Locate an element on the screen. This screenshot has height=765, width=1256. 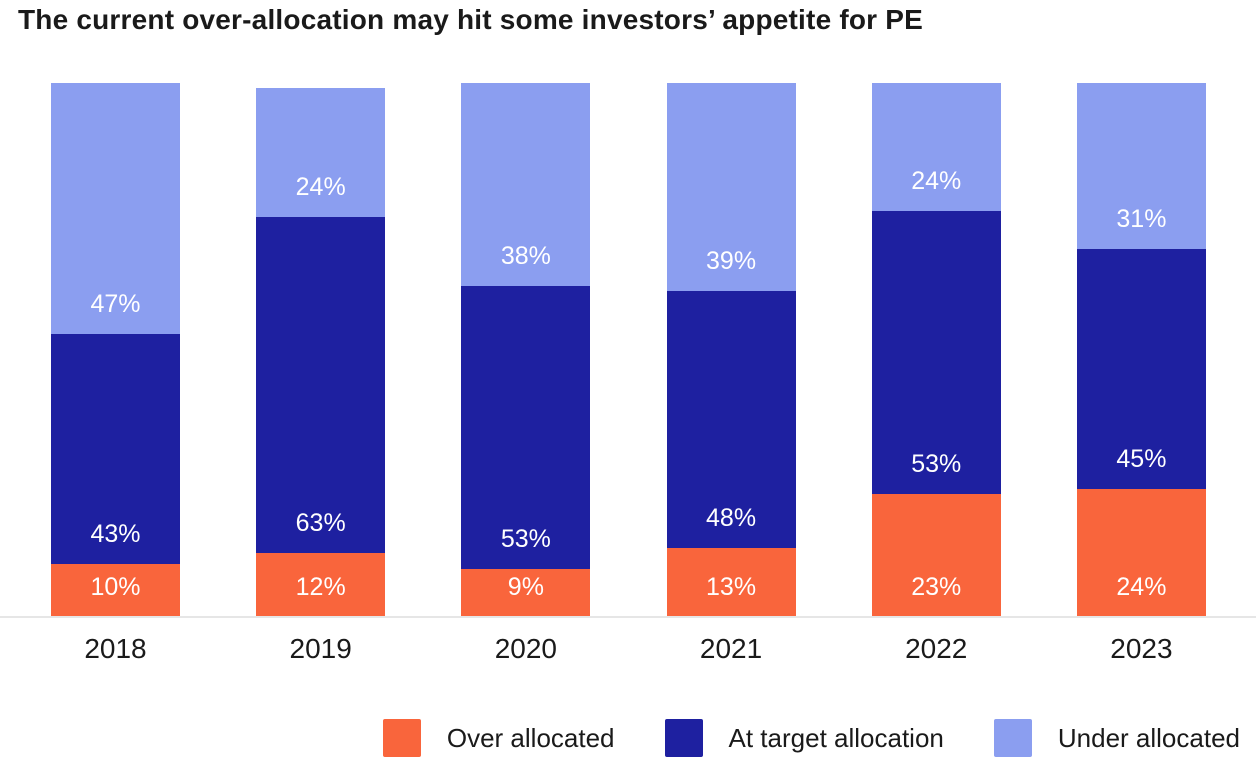
segment-value-label: 48% is located at coordinates (731, 517).